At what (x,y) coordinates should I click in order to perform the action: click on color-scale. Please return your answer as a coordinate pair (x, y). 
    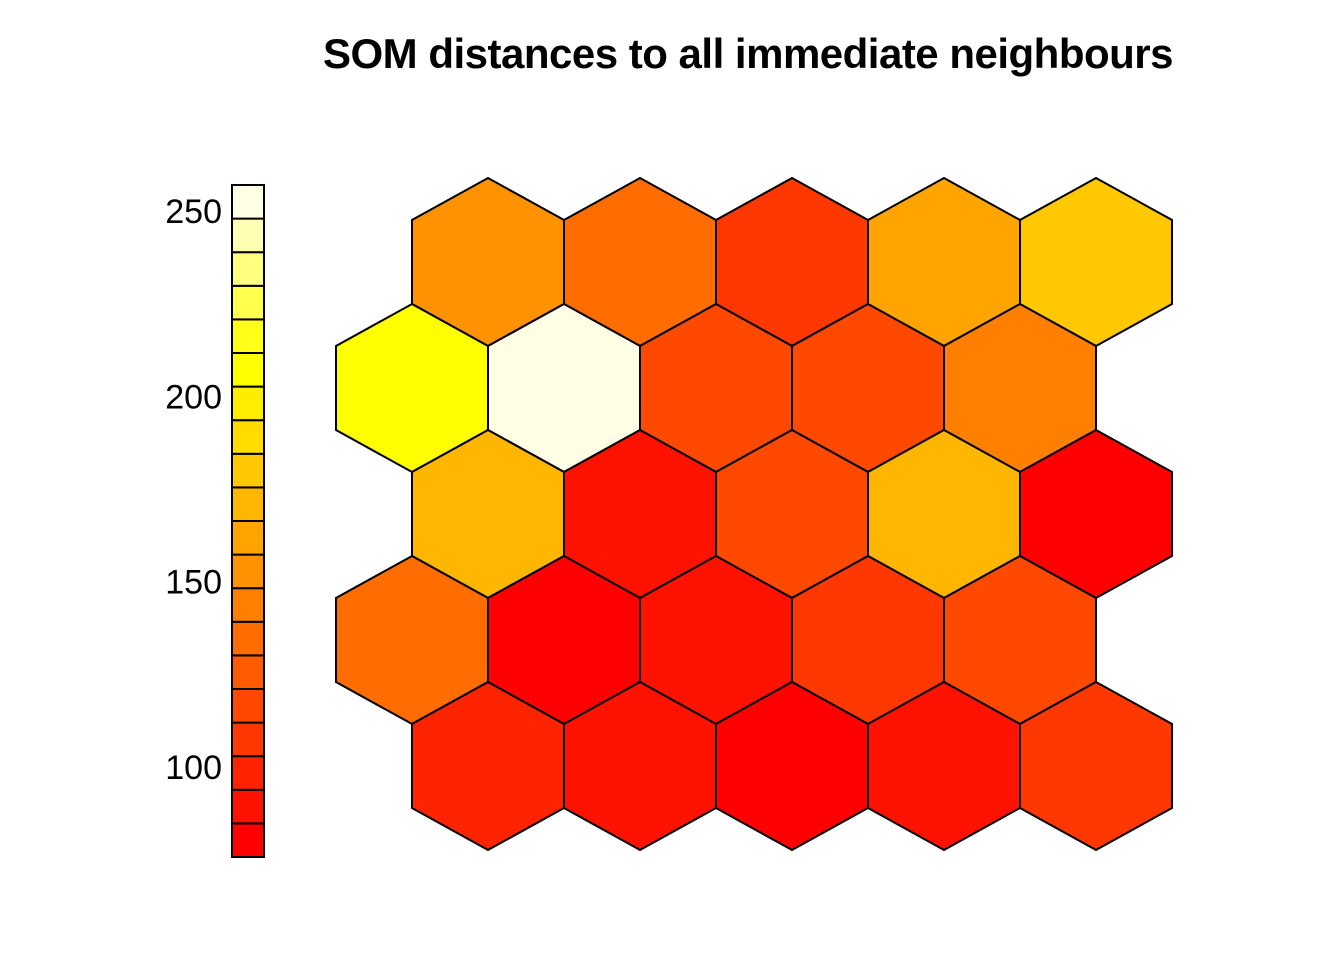
    Looking at the image, I should click on (248, 521).